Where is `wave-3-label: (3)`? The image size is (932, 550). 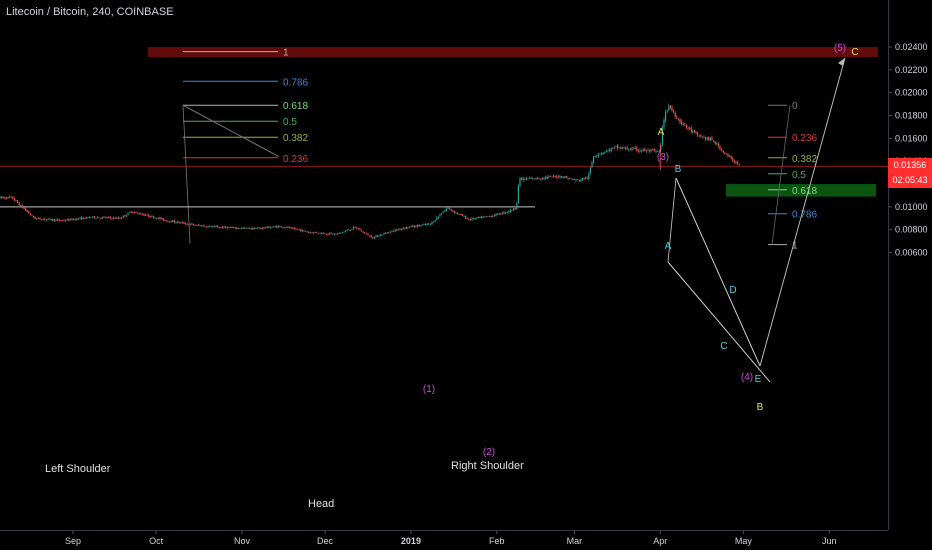
wave-3-label: (3) is located at coordinates (663, 157).